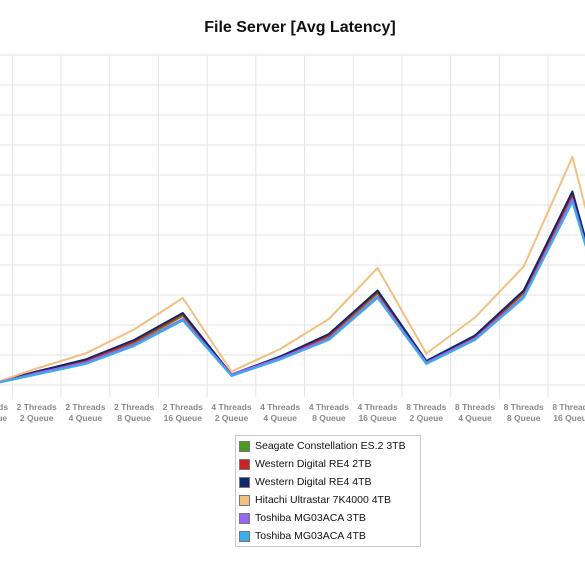 Image resolution: width=585 pixels, height=567 pixels. I want to click on legend-label: Western Digital RE4 2TB, so click(313, 464).